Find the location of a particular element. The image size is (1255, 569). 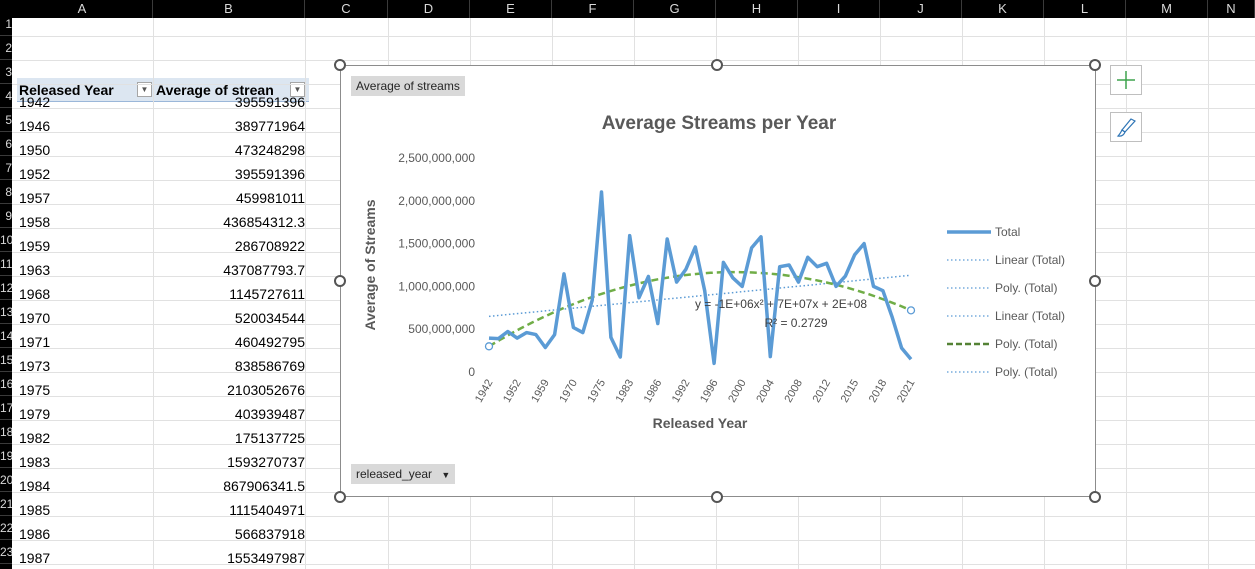

row-header-19: 19 is located at coordinates (6, 456).